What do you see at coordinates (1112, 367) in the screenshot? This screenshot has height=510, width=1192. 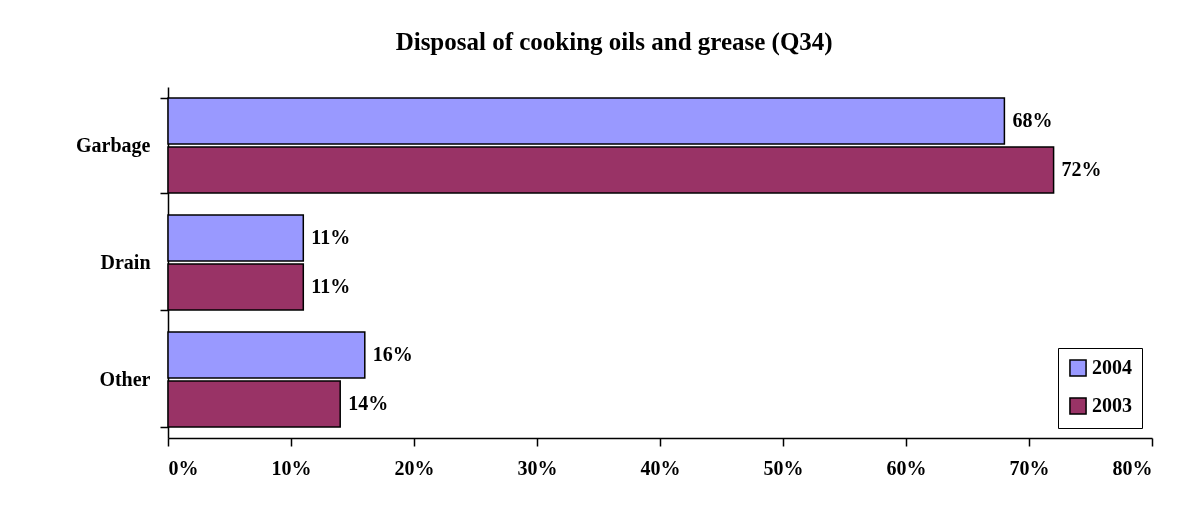 I see `legend-label: 2004` at bounding box center [1112, 367].